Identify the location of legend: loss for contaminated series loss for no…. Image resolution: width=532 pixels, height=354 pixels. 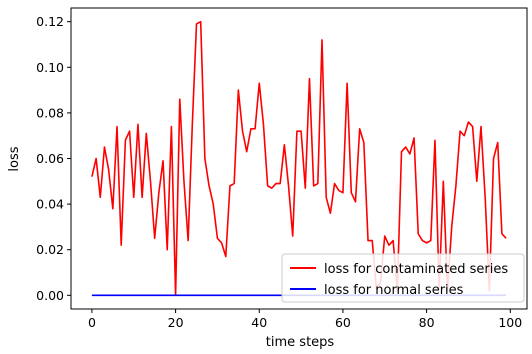
(403, 278).